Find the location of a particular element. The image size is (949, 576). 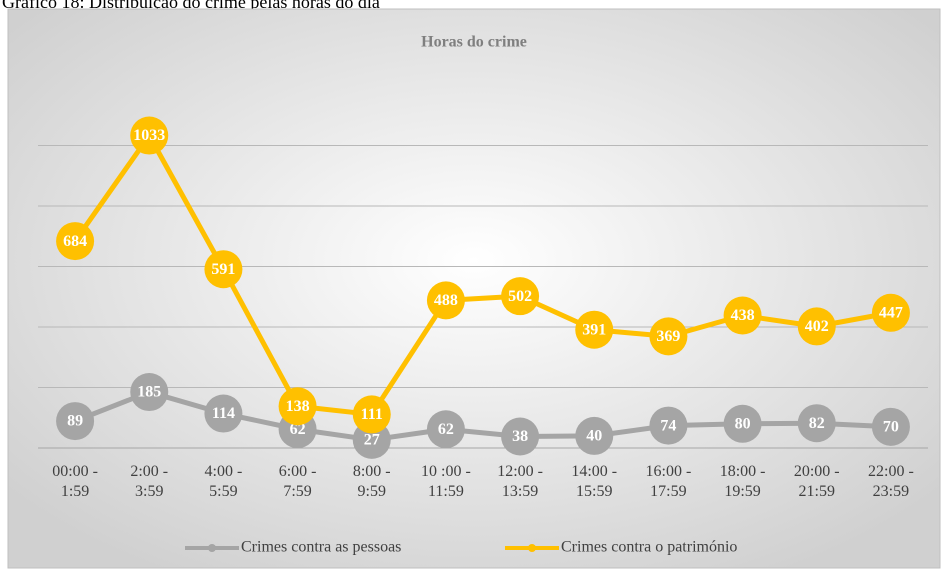

x-tick-label: 6:00 - 7:59 is located at coordinates (297, 481).